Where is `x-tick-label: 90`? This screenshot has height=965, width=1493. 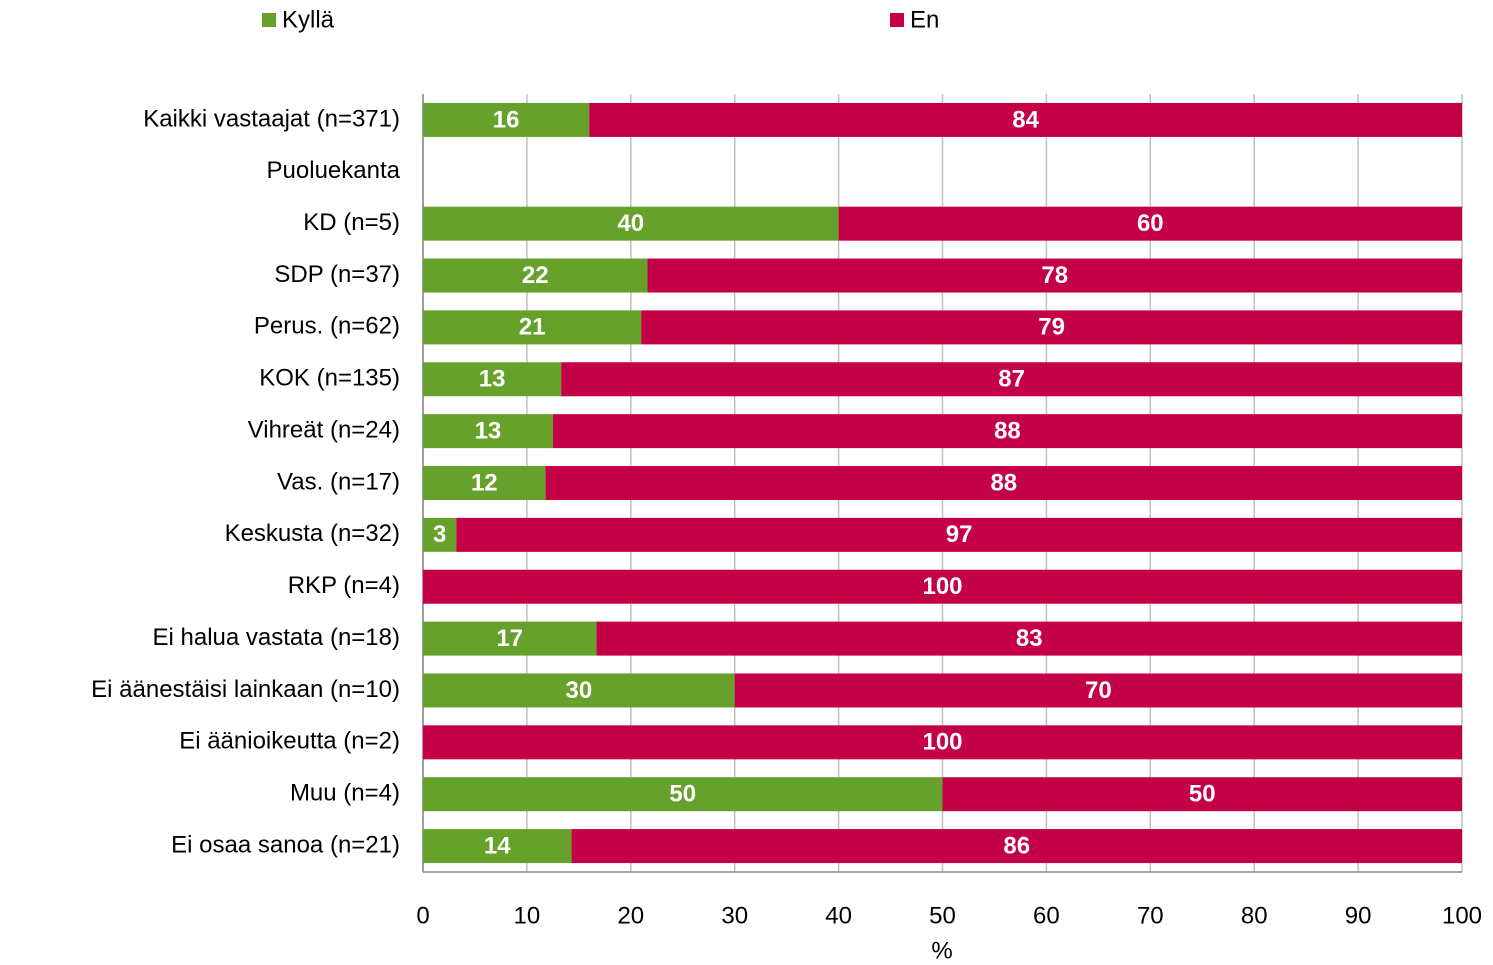
x-tick-label: 90 is located at coordinates (1358, 915).